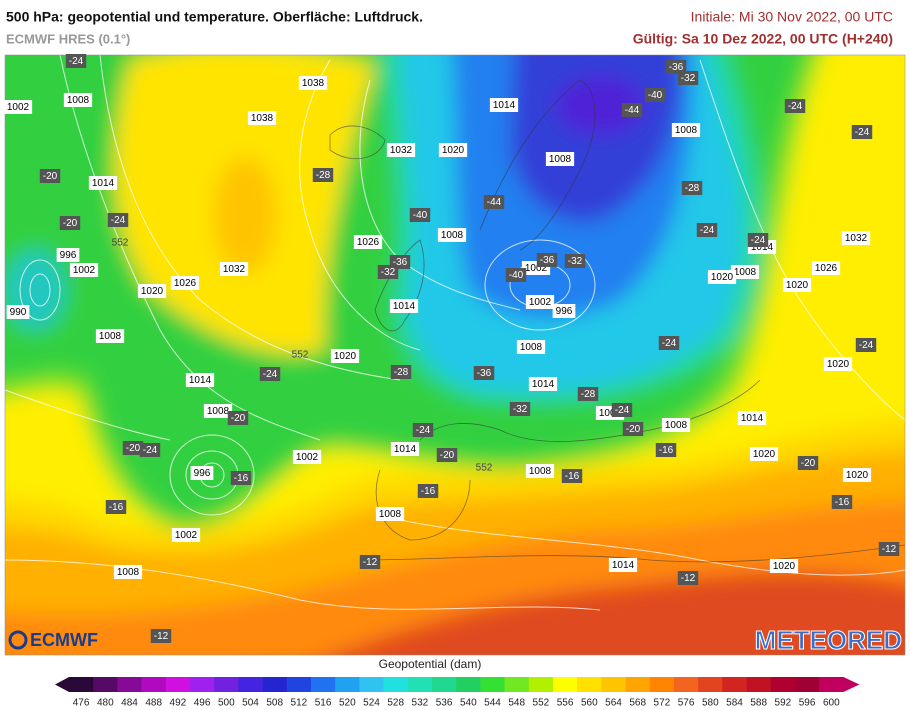 Image resolution: width=910 pixels, height=710 pixels. What do you see at coordinates (300, 355) in the screenshot?
I see `contour-label: 552` at bounding box center [300, 355].